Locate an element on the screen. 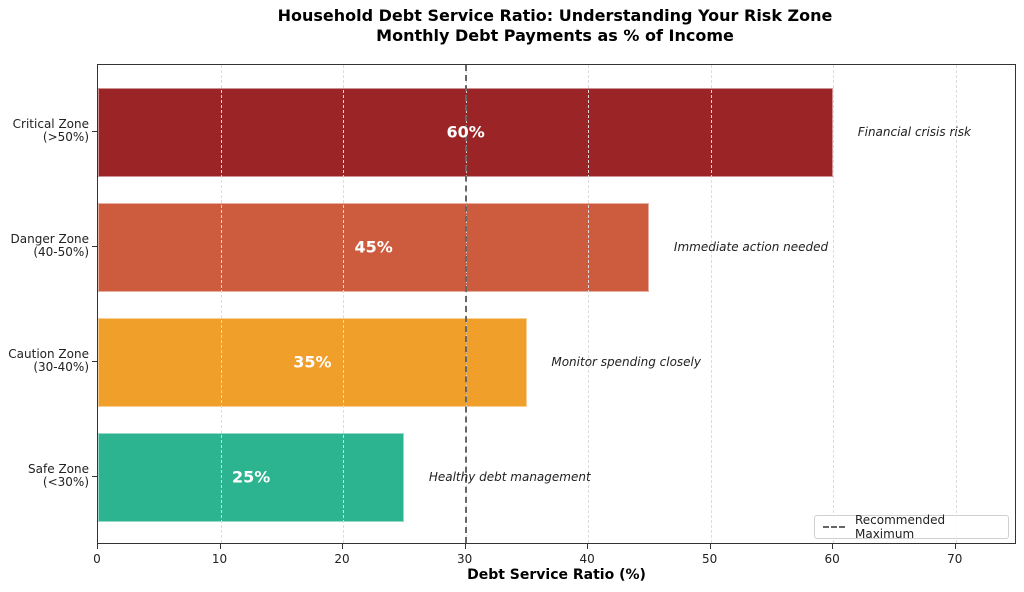  bar-value-label: 35% is located at coordinates (312, 362).